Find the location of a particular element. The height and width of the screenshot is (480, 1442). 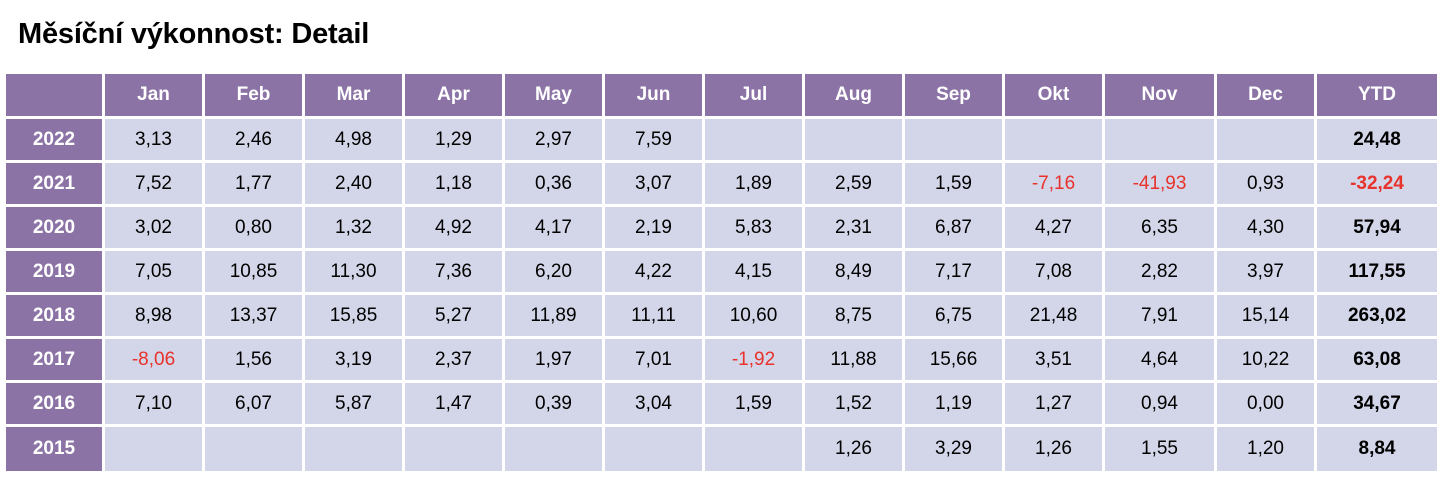

month-value-cell: 15,66 is located at coordinates (953, 359).